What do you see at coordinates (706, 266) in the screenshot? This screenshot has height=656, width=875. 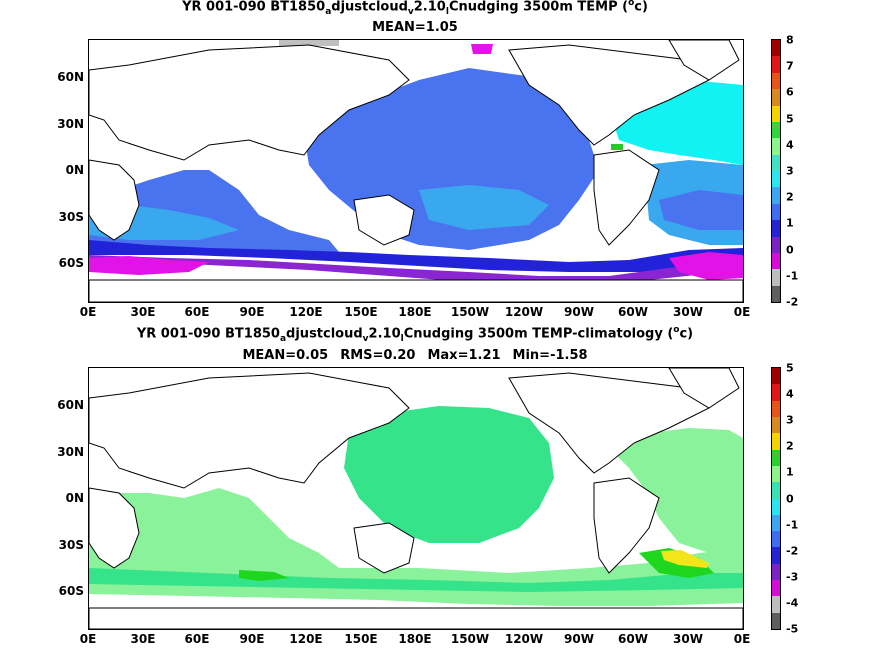 I see `top-magenta-patch-east` at bounding box center [706, 266].